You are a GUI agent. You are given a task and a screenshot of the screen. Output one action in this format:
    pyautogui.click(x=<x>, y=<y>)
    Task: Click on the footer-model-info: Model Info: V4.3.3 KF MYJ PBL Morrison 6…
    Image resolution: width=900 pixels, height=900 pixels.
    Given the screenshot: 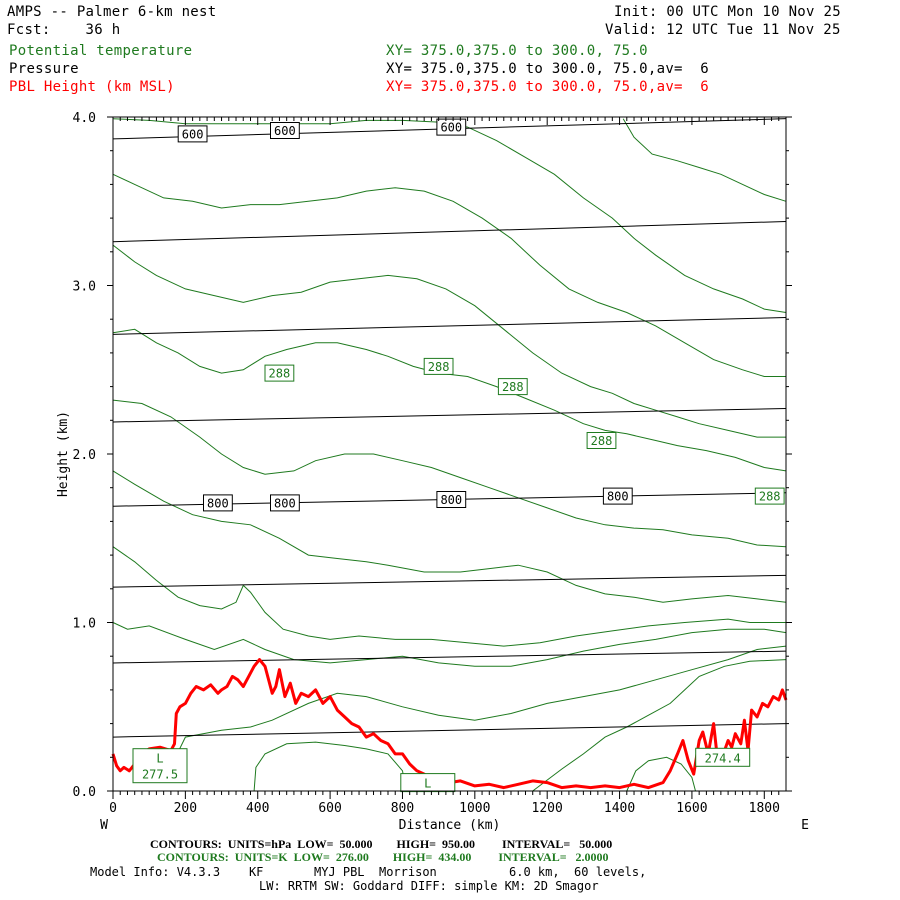 What is the action you would take?
    pyautogui.click(x=368, y=872)
    